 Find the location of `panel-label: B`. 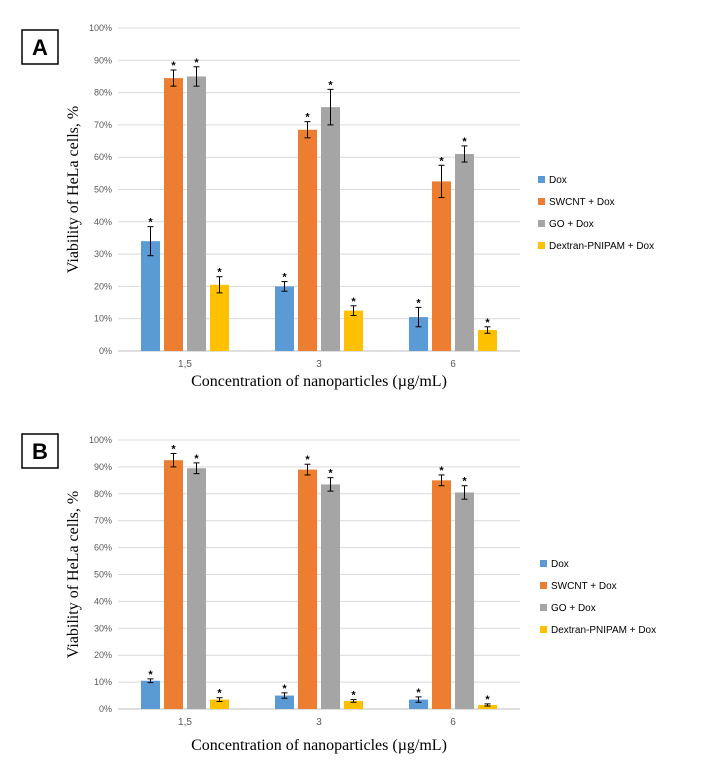

panel-label: B is located at coordinates (40, 451).